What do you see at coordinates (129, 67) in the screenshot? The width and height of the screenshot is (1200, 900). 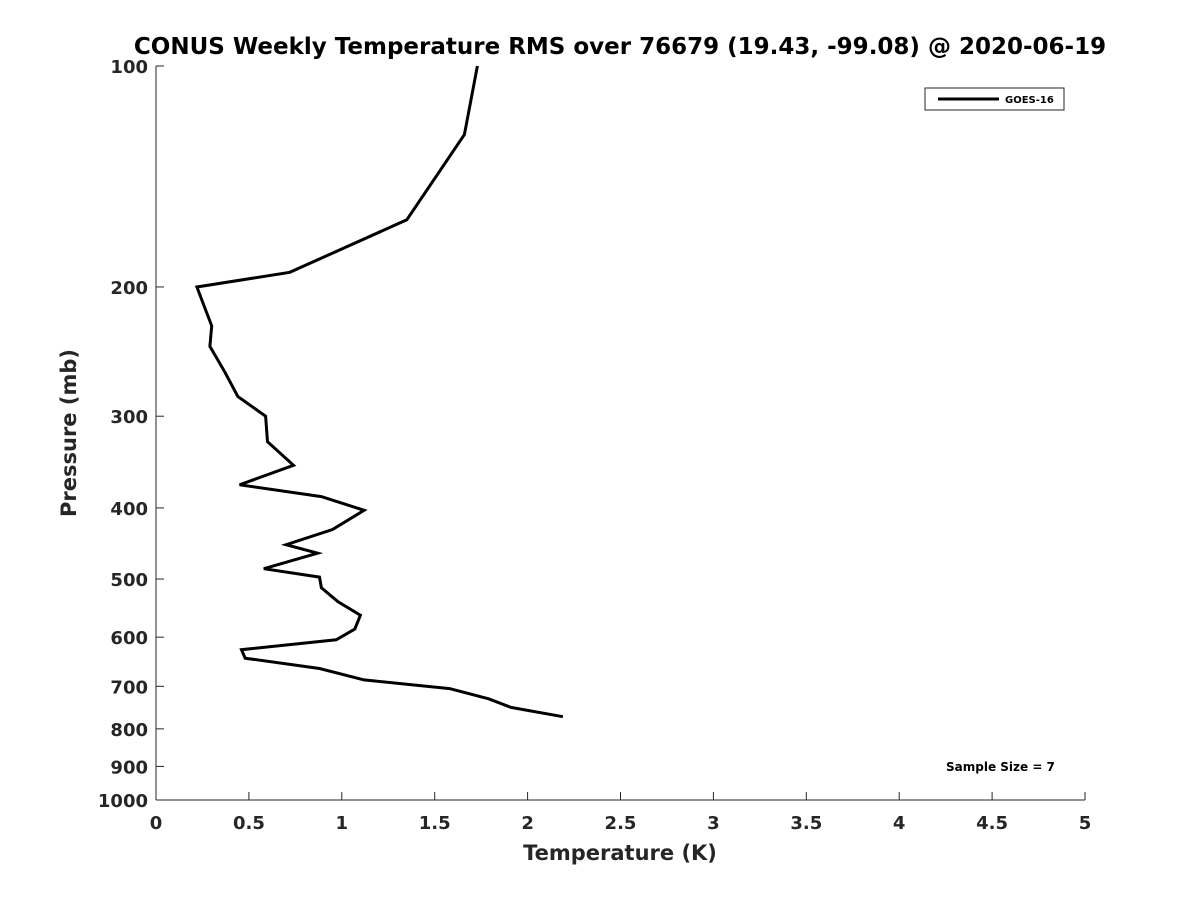 I see `y-tick-label: 100` at bounding box center [129, 67].